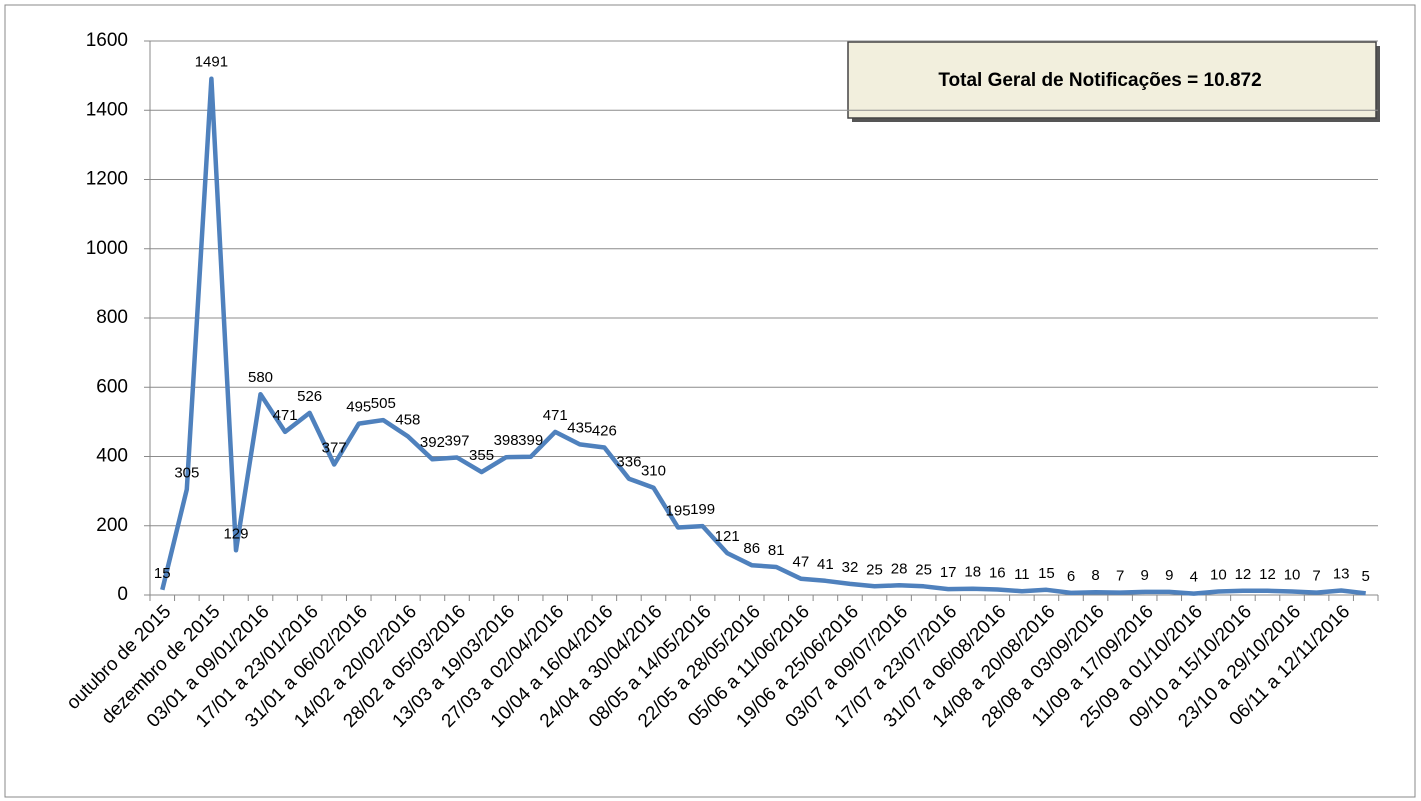 This screenshot has height=801, width=1421. What do you see at coordinates (702, 509) in the screenshot?
I see `data-label: 199` at bounding box center [702, 509].